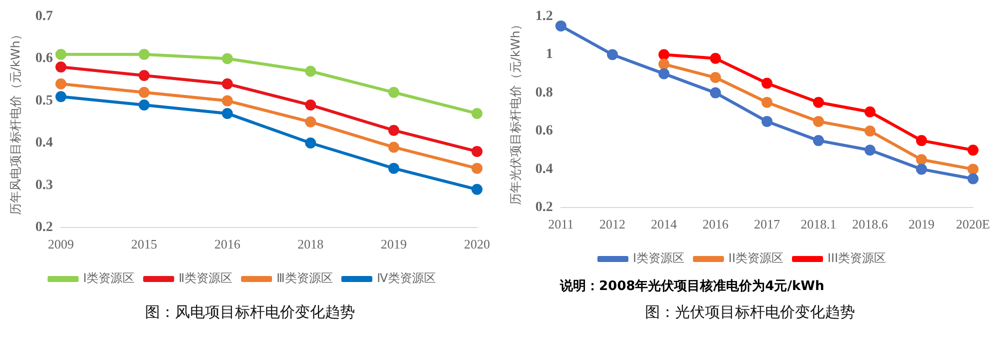 The image size is (1000, 348). Describe the element at coordinates (44, 16) in the screenshot. I see `y-tick-label: 0.7` at that location.